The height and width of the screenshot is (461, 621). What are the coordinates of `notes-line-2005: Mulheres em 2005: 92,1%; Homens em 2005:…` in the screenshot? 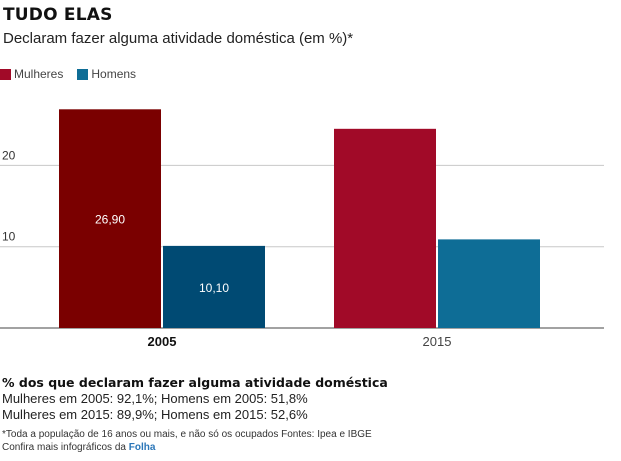 It's located at (155, 398).